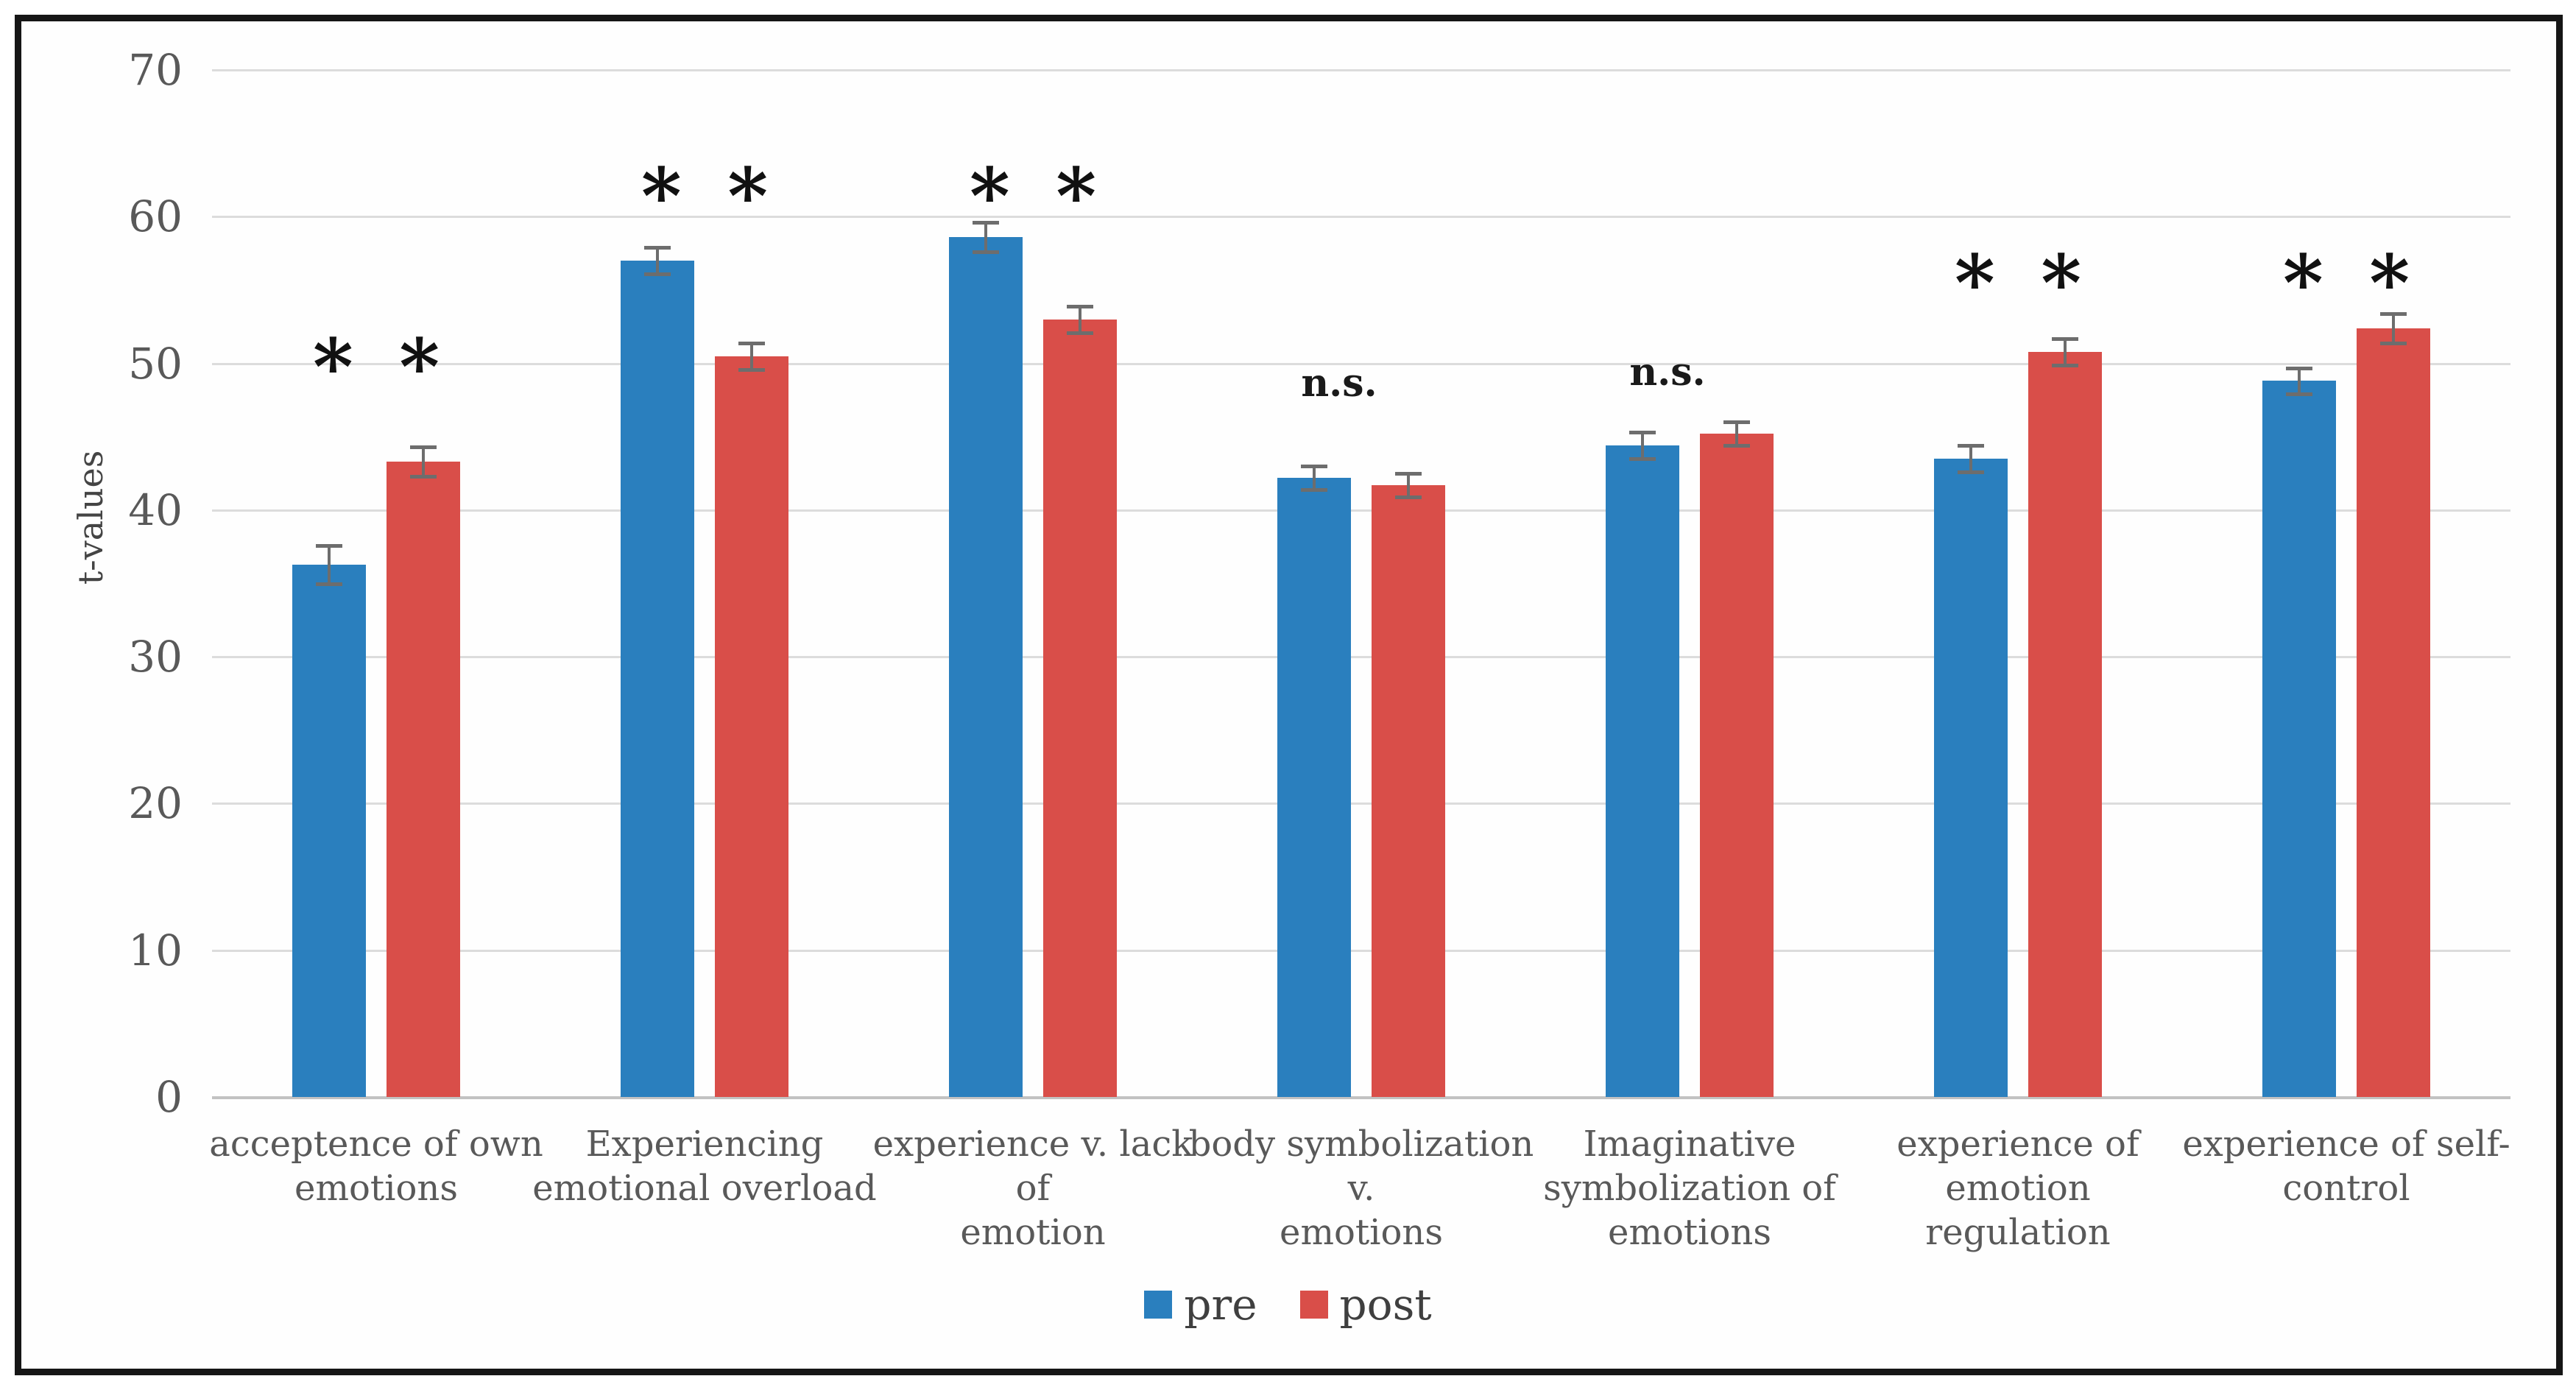 This screenshot has height=1390, width=2576. I want to click on legend-label-pre: pre, so click(1220, 1305).